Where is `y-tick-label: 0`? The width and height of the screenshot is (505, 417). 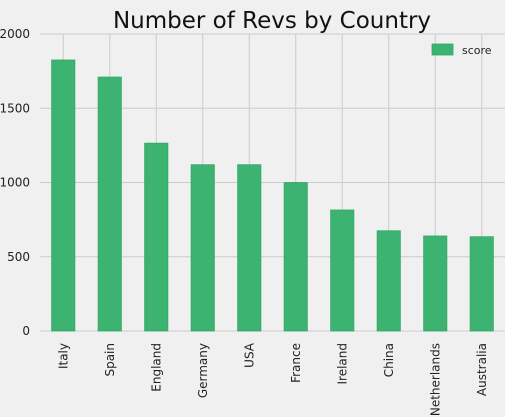
y-tick-label: 0 is located at coordinates (26, 331).